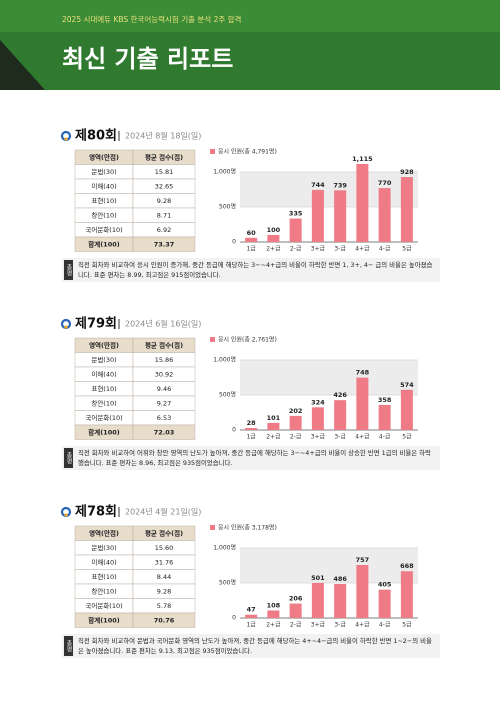 This screenshot has width=500, height=707. I want to click on summary-box, so click(251, 458).